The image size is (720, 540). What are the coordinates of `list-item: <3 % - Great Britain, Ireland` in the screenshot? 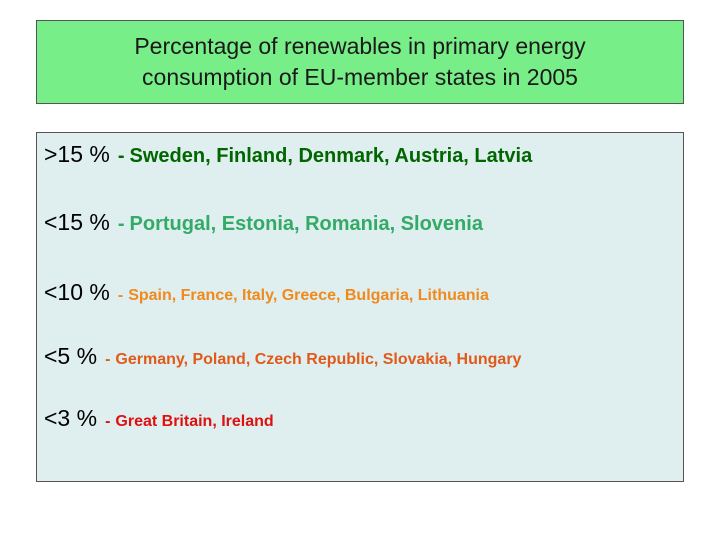 It's located at (159, 418).